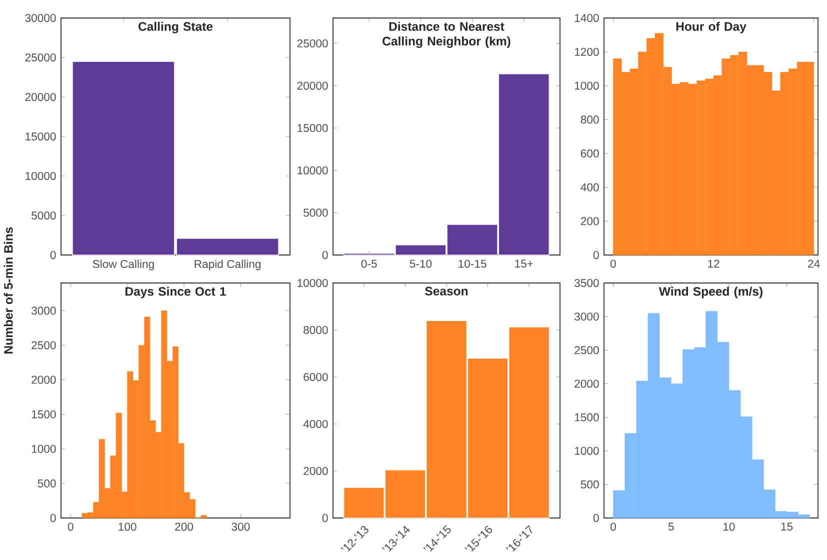 The height and width of the screenshot is (560, 827). What do you see at coordinates (316, 330) in the screenshot?
I see `y-tick-label: 8000` at bounding box center [316, 330].